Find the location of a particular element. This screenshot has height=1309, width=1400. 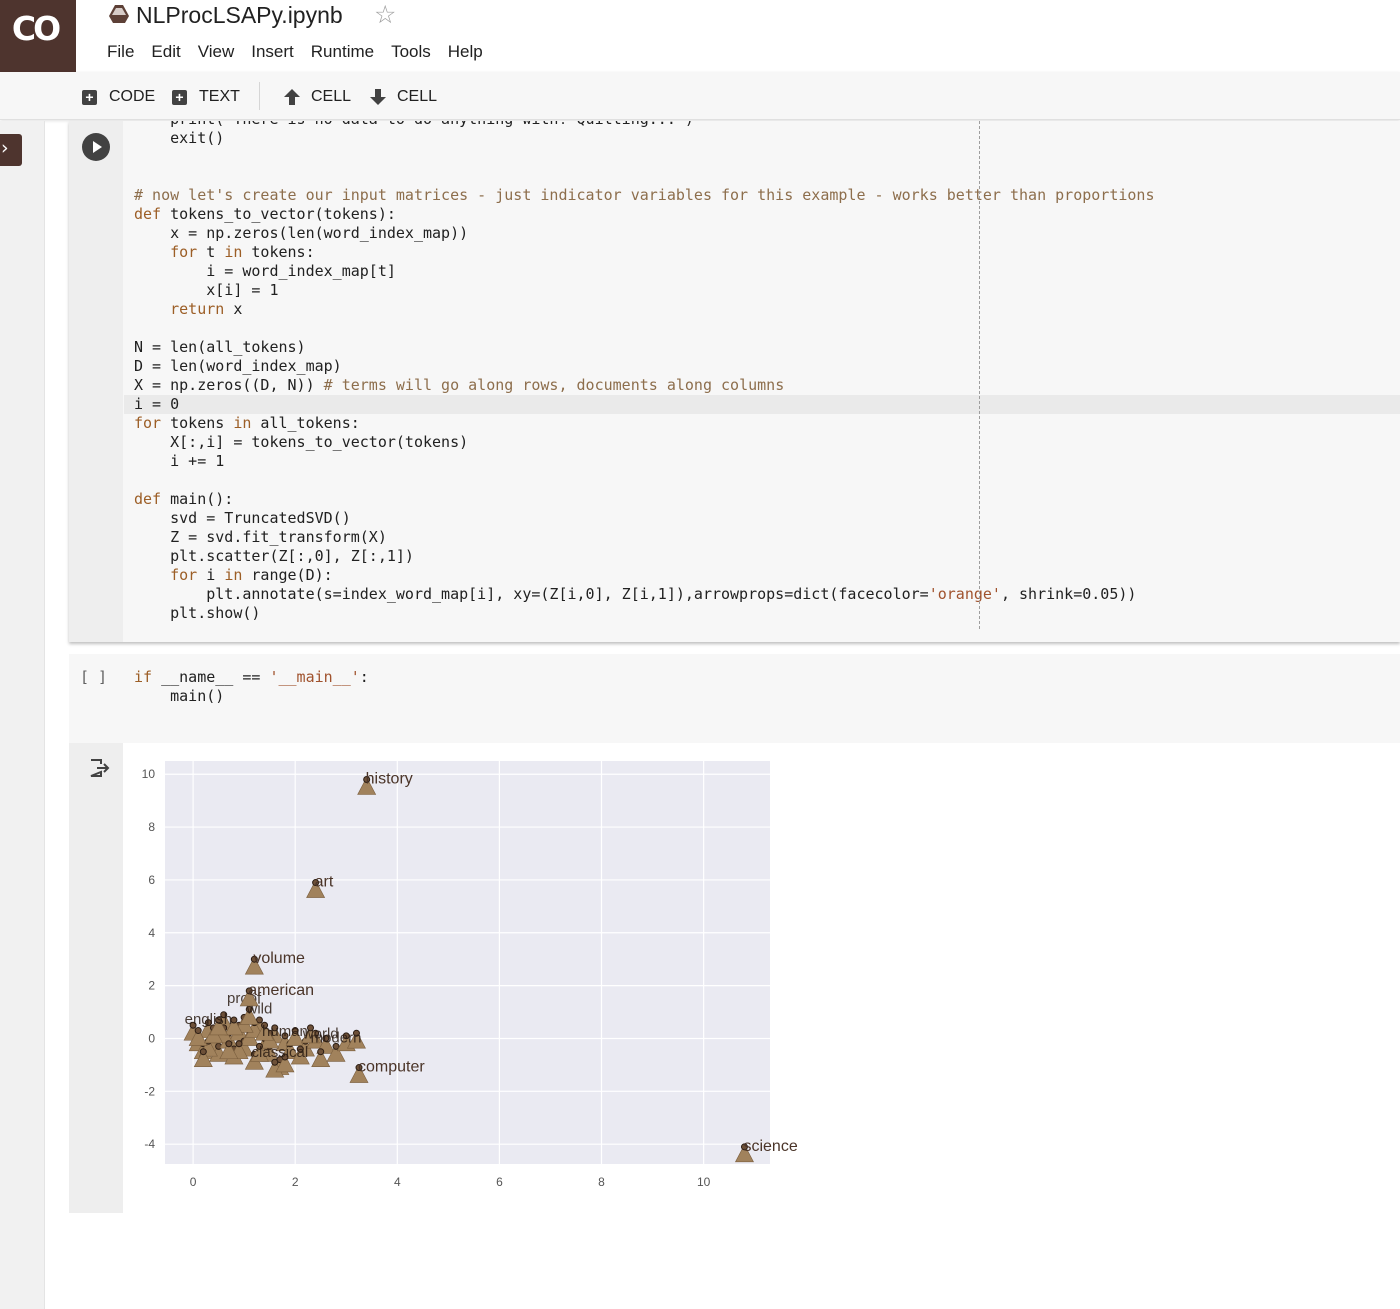

point-label: history is located at coordinates (389, 778).